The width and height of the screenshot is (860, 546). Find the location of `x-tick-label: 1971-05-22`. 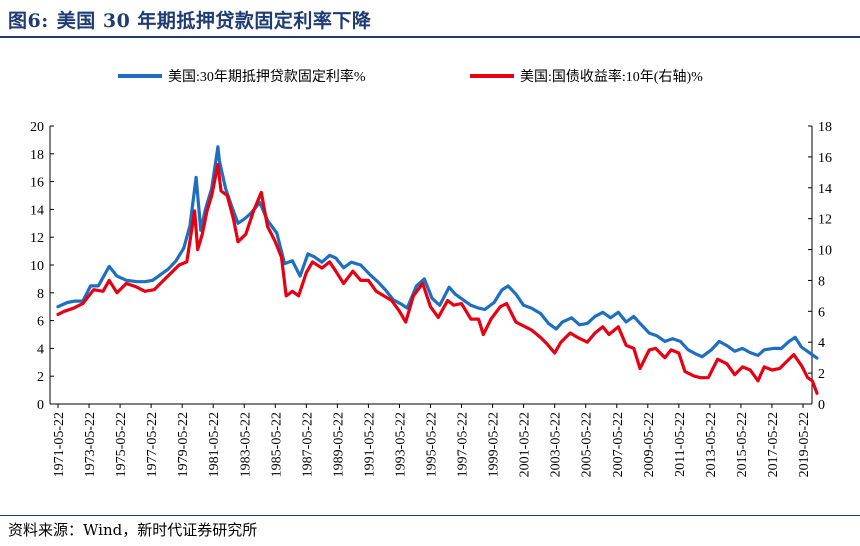

x-tick-label: 1971-05-22 is located at coordinates (59, 444).